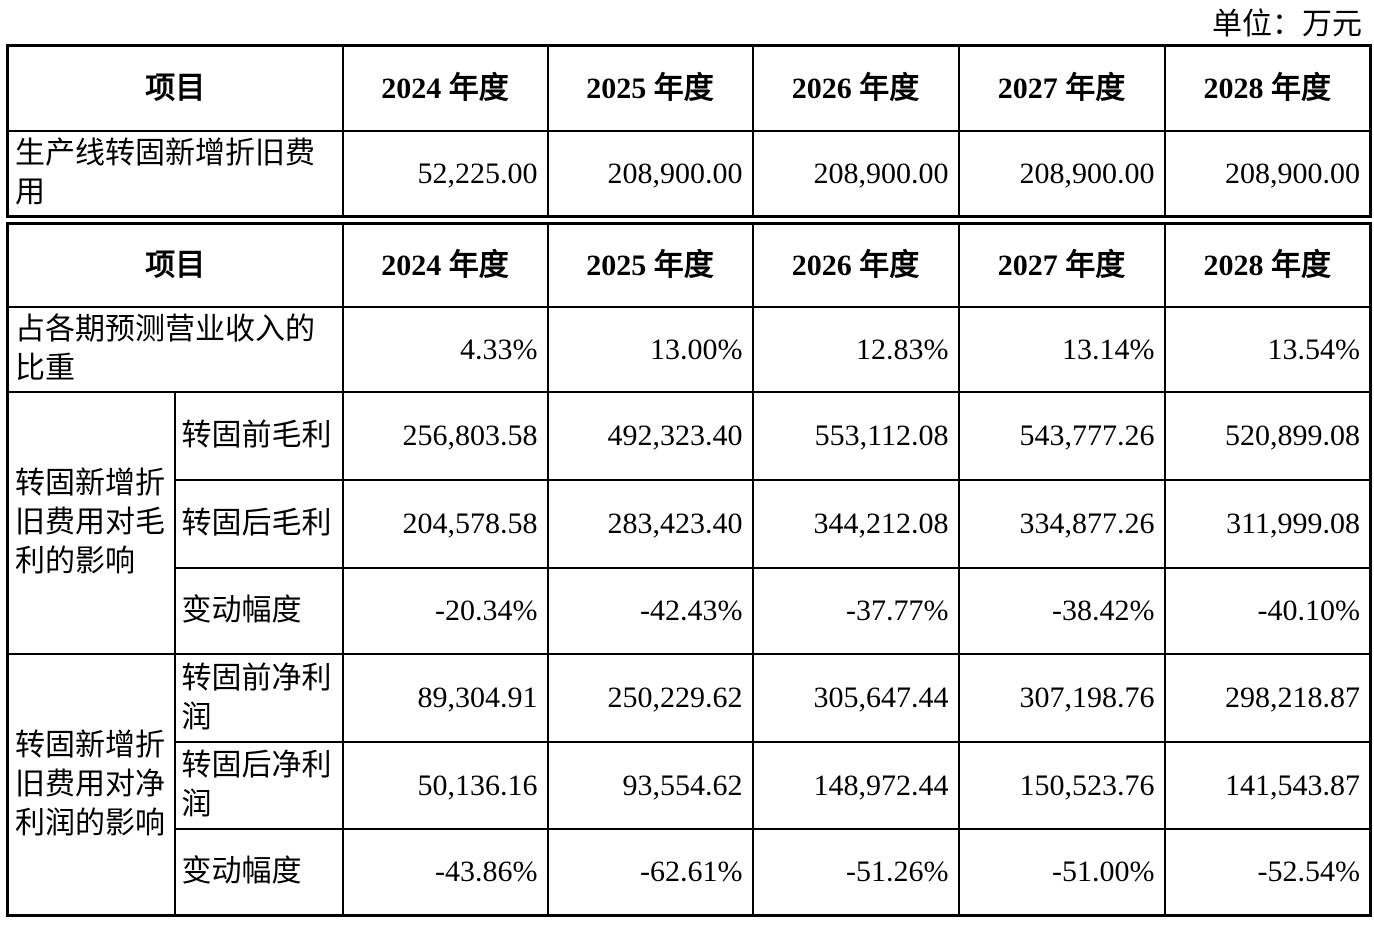  I want to click on value-cell: 4.33%, so click(445, 349).